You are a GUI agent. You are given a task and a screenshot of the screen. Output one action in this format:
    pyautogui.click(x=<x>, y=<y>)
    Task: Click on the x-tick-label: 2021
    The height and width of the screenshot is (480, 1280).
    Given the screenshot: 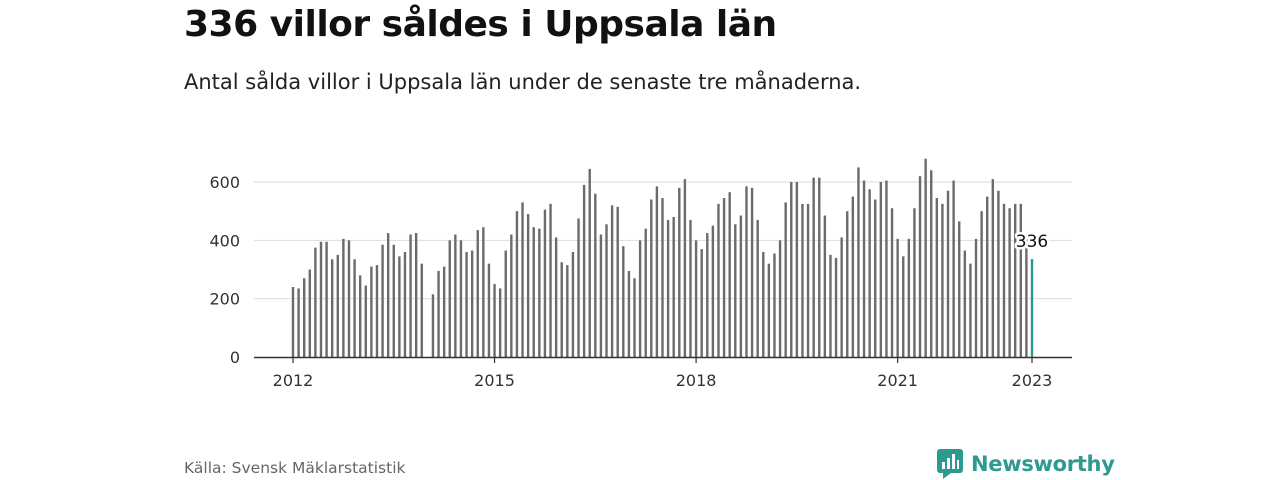 What is the action you would take?
    pyautogui.click(x=897, y=380)
    